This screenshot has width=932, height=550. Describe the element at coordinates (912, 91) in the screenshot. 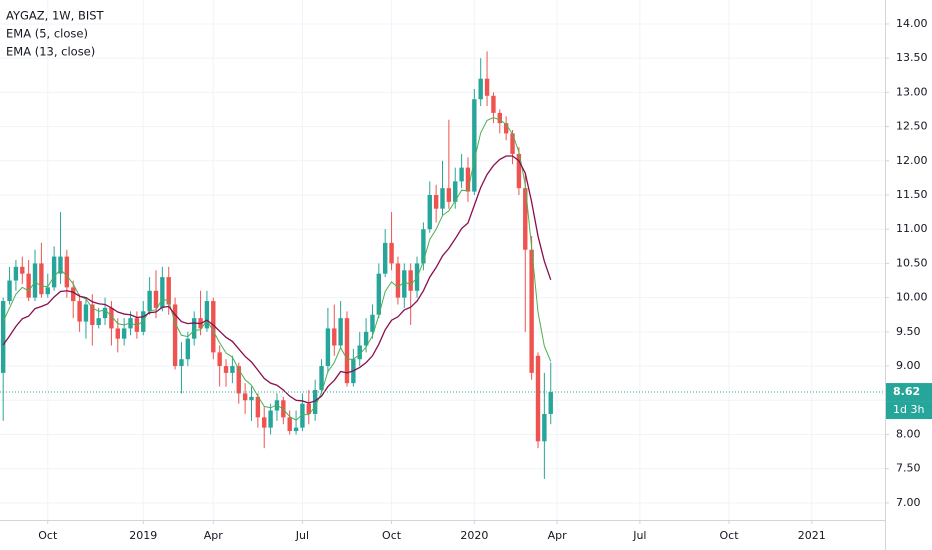

I see `y-tick-label: 13.00` at that location.